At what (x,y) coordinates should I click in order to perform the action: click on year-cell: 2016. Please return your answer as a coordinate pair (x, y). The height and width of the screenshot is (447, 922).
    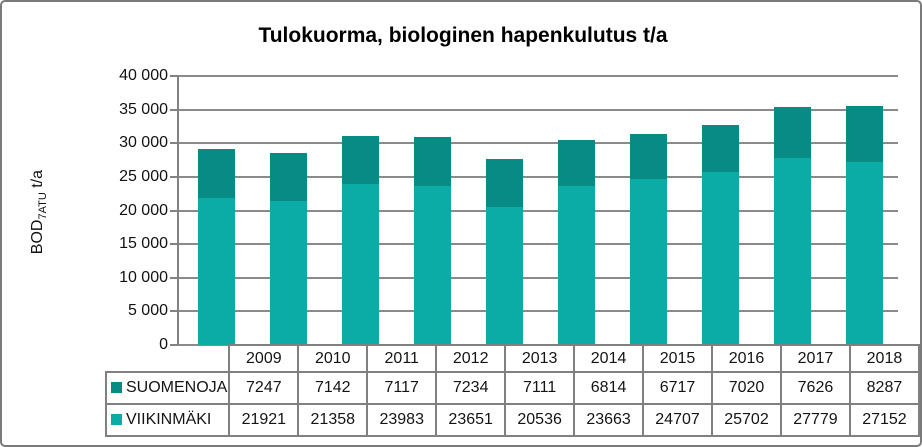
    Looking at the image, I should click on (746, 358).